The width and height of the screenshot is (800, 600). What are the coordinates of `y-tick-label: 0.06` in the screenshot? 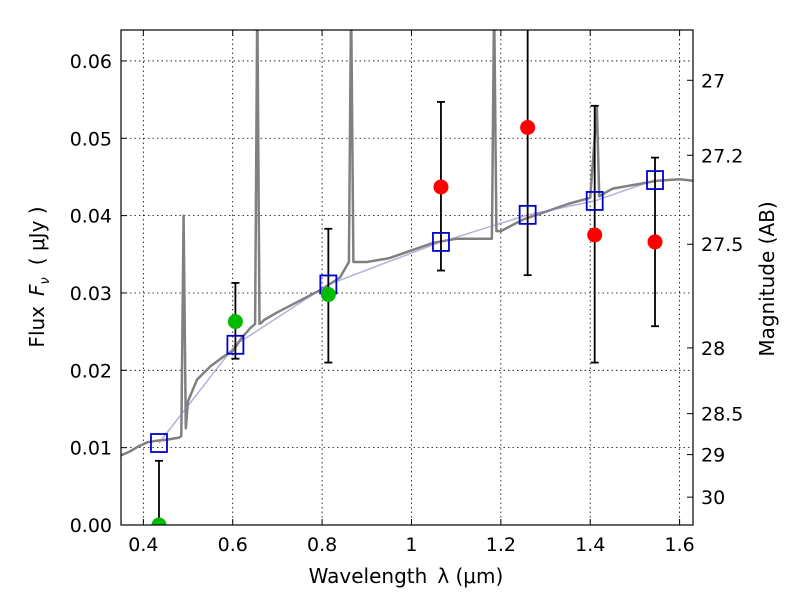 It's located at (91, 62).